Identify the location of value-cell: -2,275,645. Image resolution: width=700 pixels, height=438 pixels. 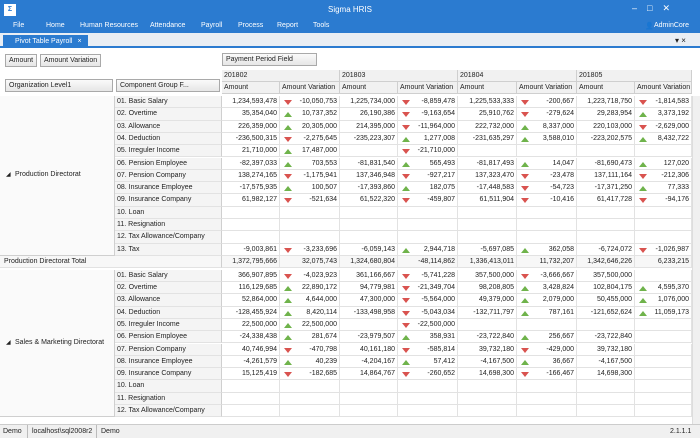
(310, 139).